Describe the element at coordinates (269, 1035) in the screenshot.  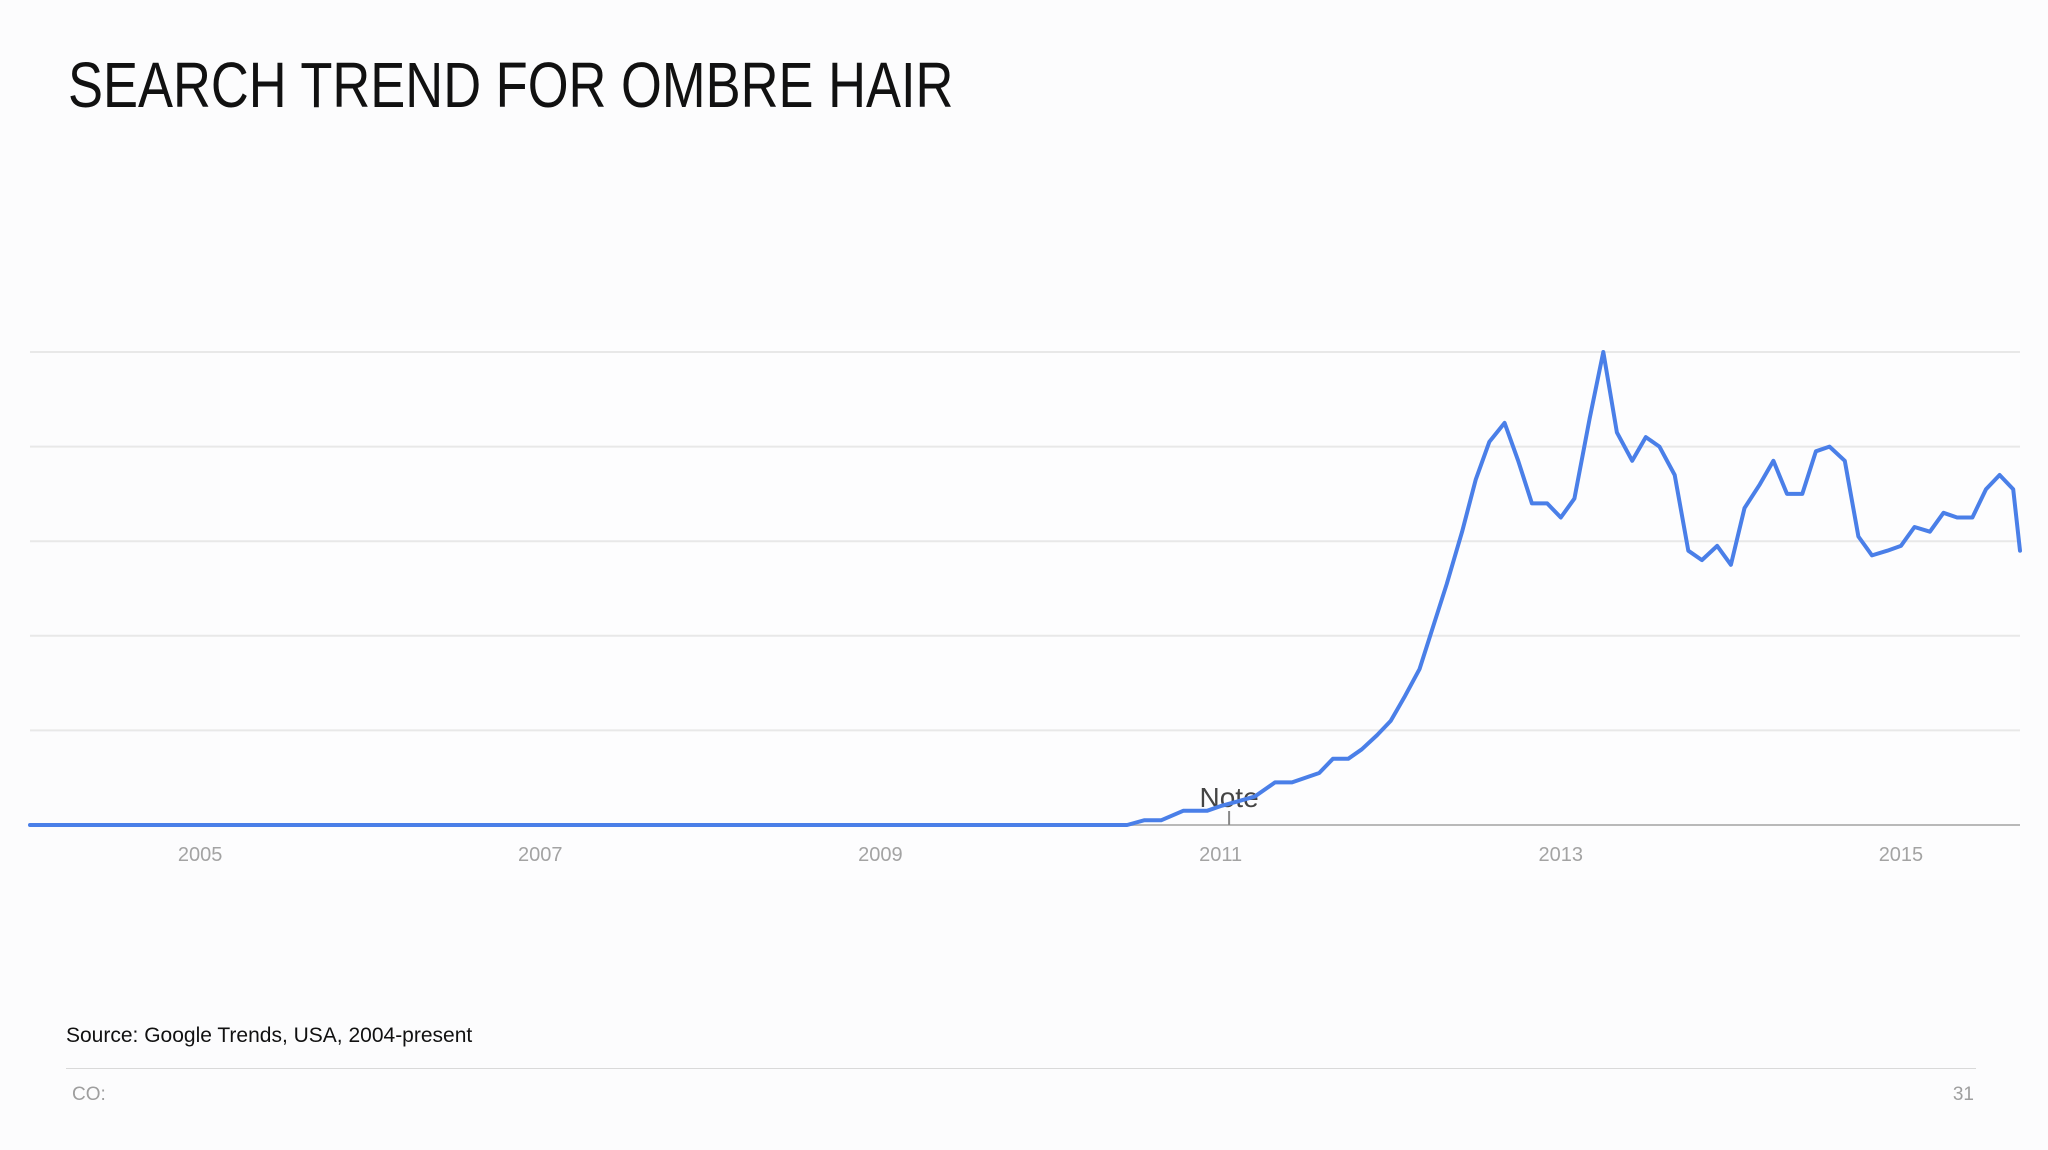
I see `source-caption: Source: Google Trends, USA, 2004-present` at that location.